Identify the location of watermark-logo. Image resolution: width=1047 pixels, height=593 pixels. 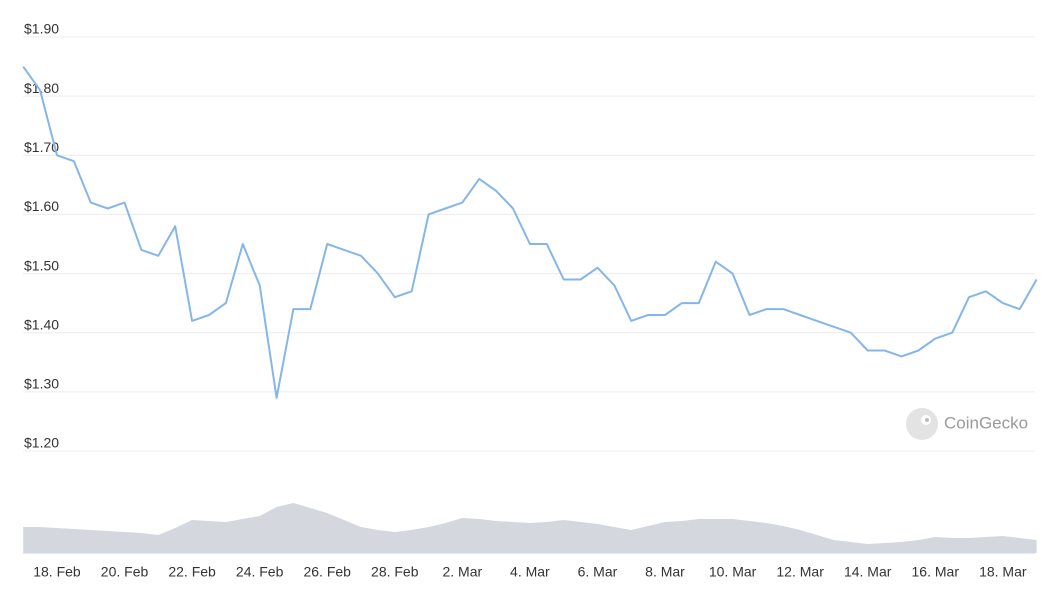
(922, 424).